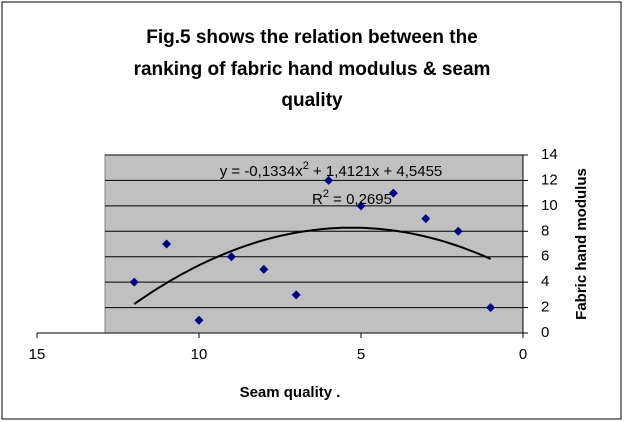  What do you see at coordinates (199, 354) in the screenshot?
I see `x-tick-label: 10` at bounding box center [199, 354].